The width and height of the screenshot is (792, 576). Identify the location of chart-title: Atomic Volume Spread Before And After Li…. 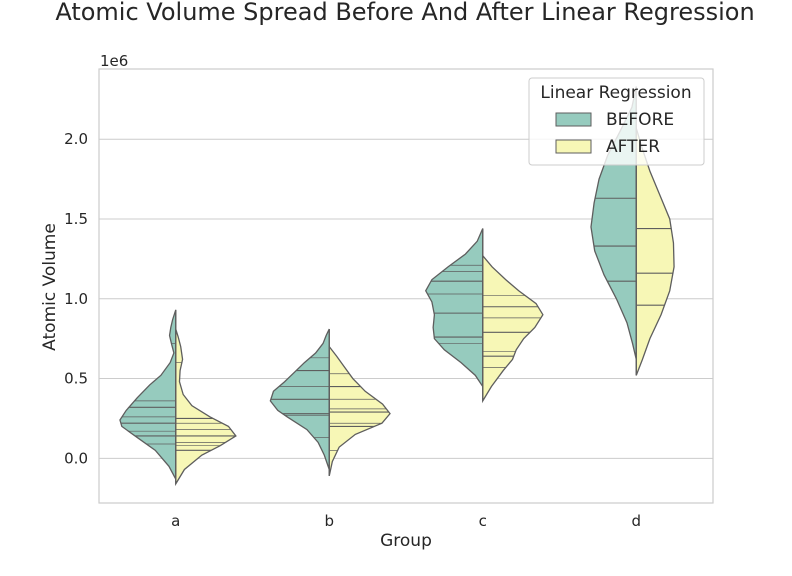
(404, 13).